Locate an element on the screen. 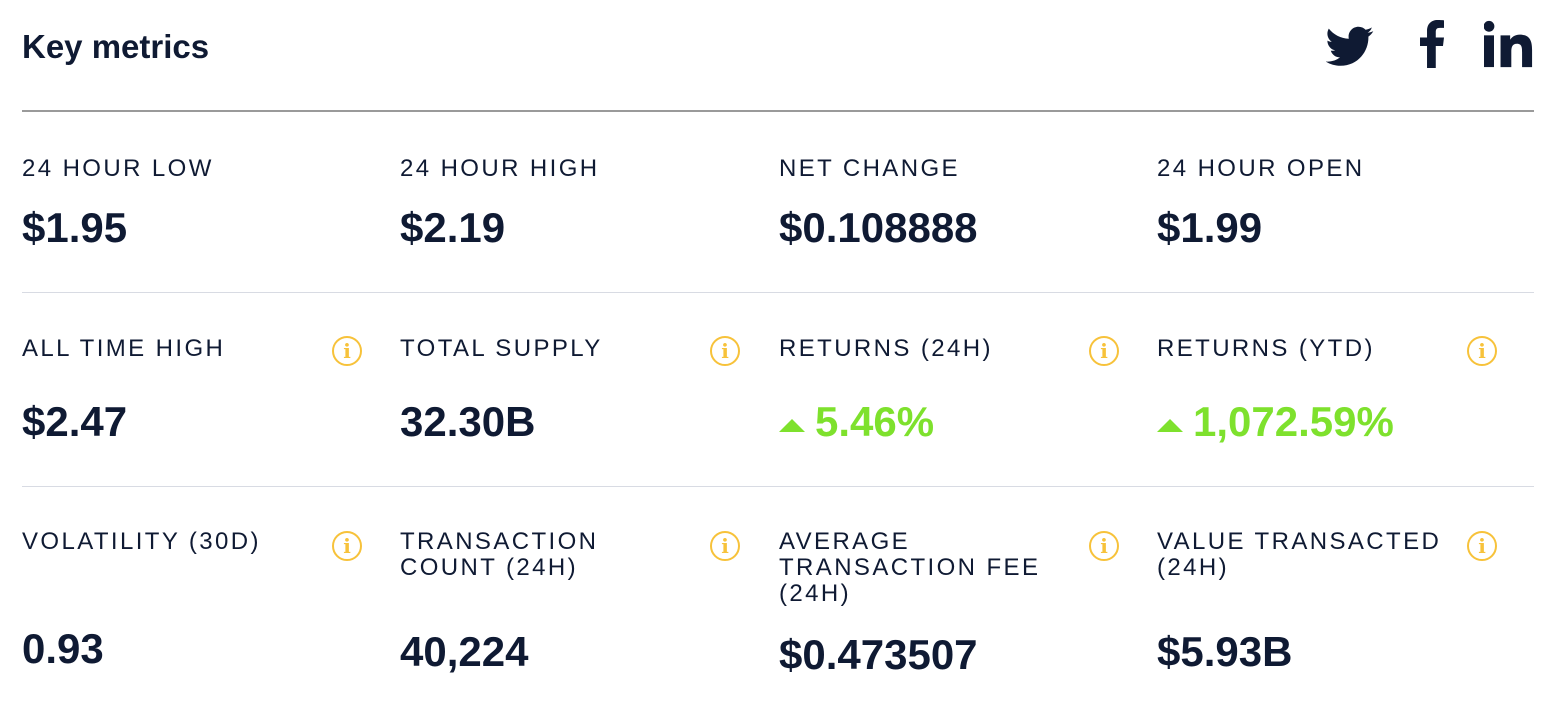  metric-label: ALL TIME HIGH is located at coordinates (124, 348).